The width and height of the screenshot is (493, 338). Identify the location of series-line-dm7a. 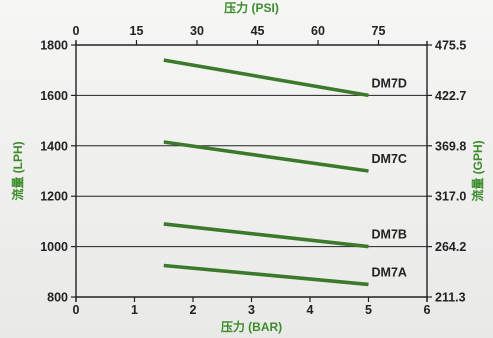
(266, 275).